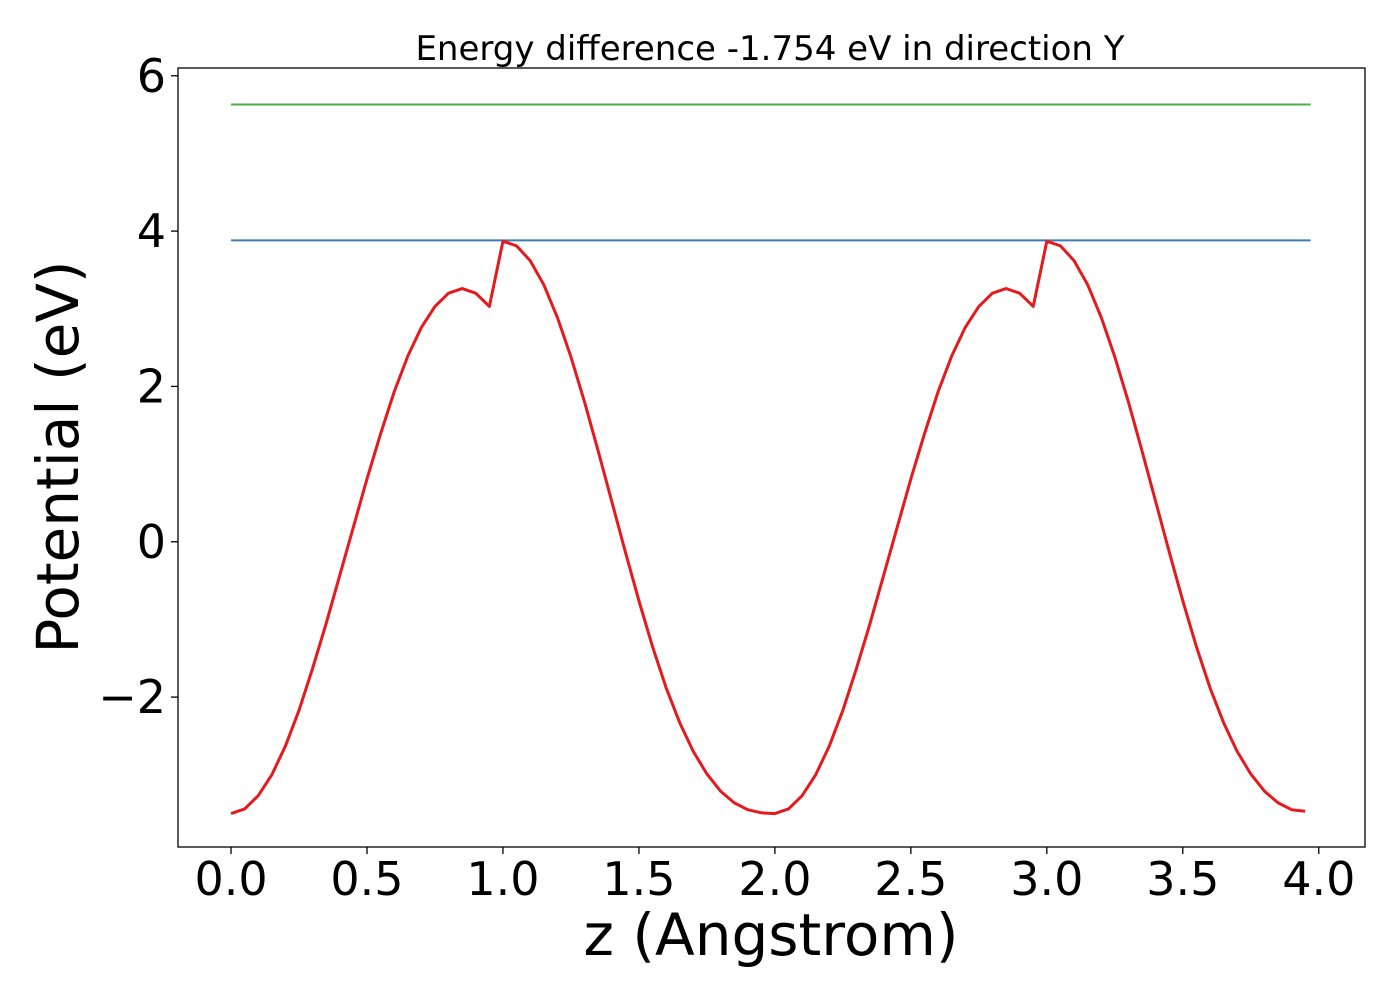  I want to click on x-tick-label: 3.0, so click(1046, 879).